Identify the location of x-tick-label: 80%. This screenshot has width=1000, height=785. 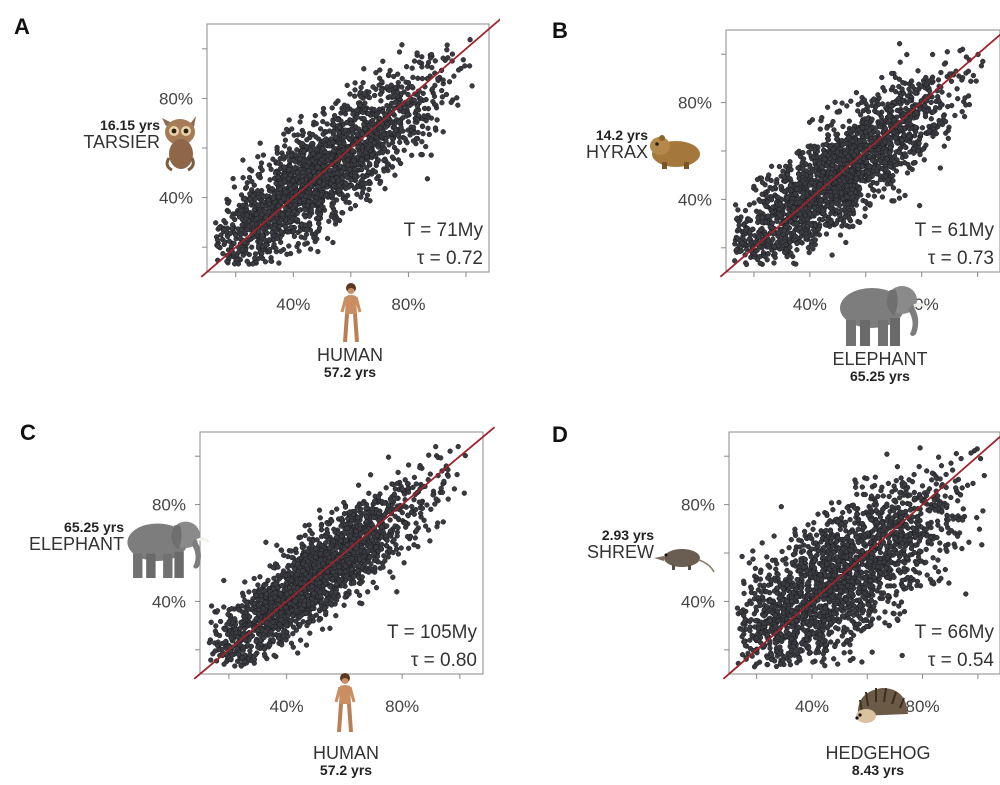
(408, 304).